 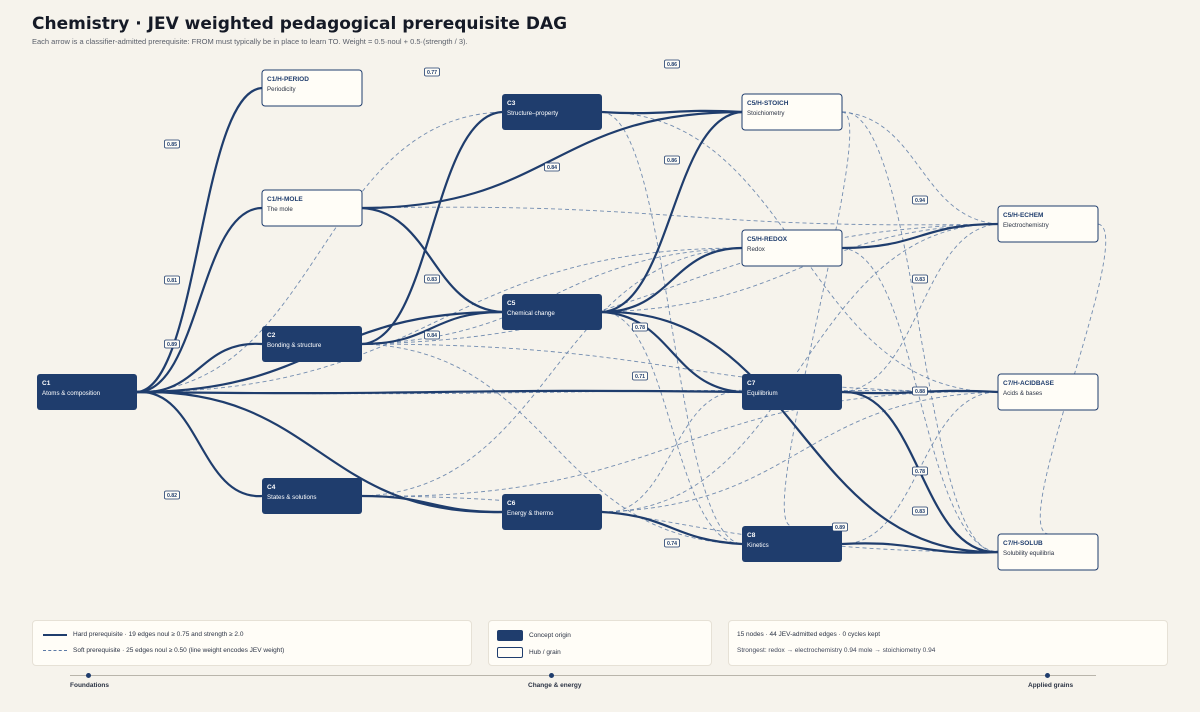 What do you see at coordinates (1026, 225) in the screenshot?
I see `node-label: Electrochemistry` at bounding box center [1026, 225].